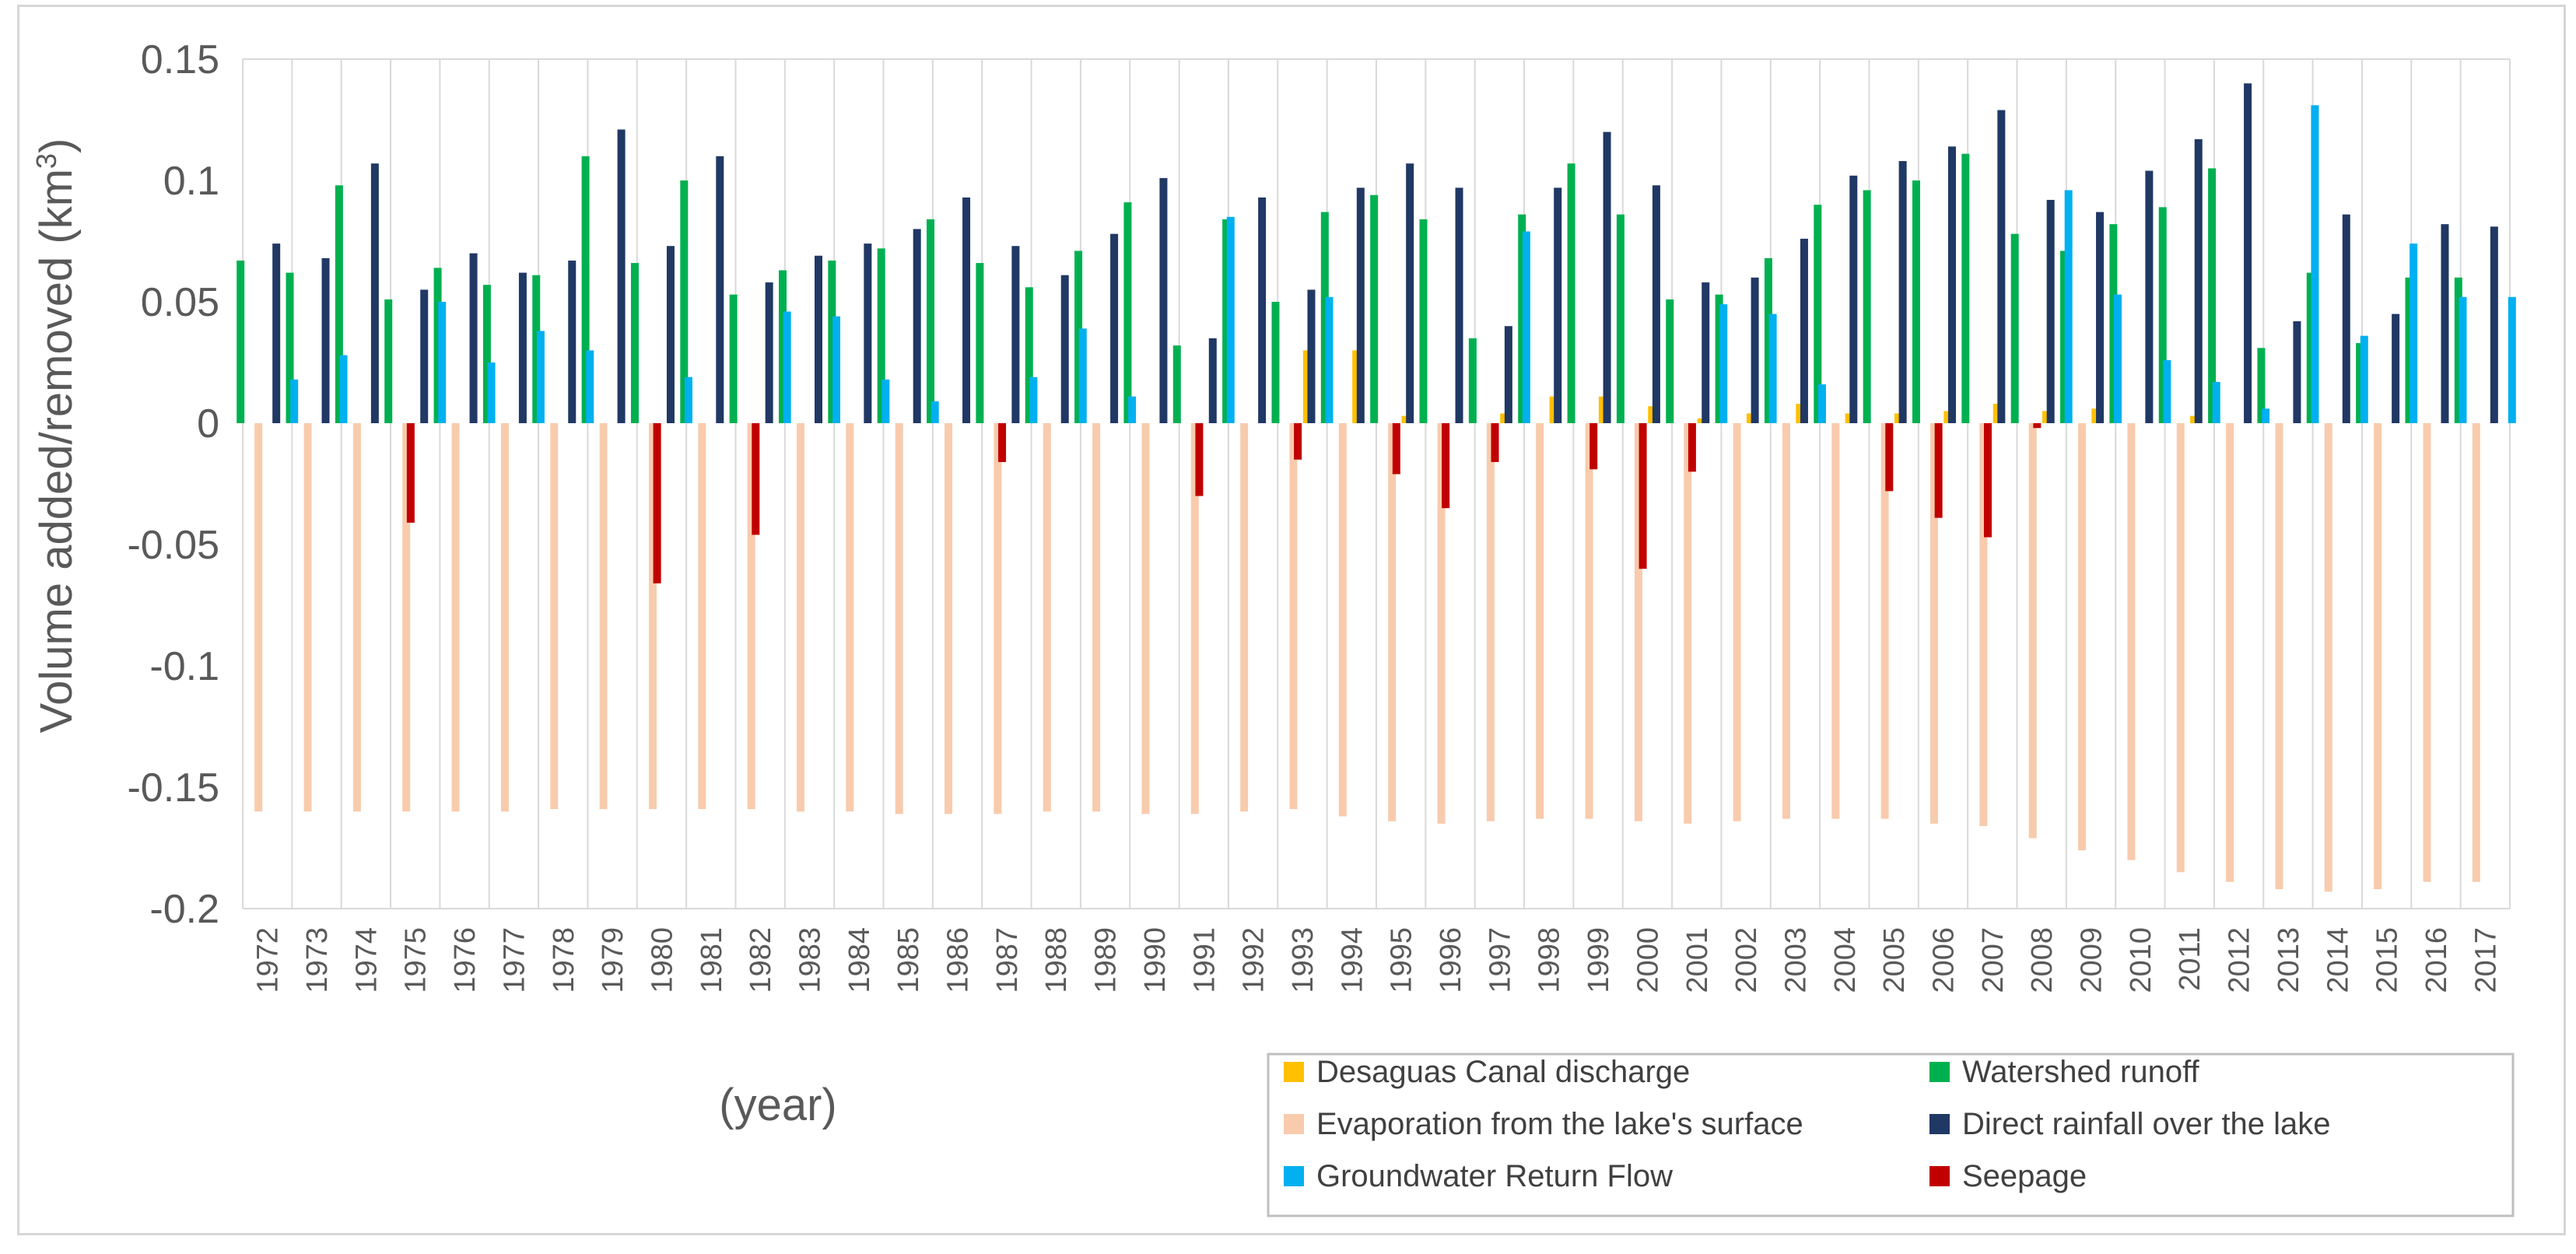  Describe the element at coordinates (173, 788) in the screenshot. I see `y-tick-label: -0.15` at that location.